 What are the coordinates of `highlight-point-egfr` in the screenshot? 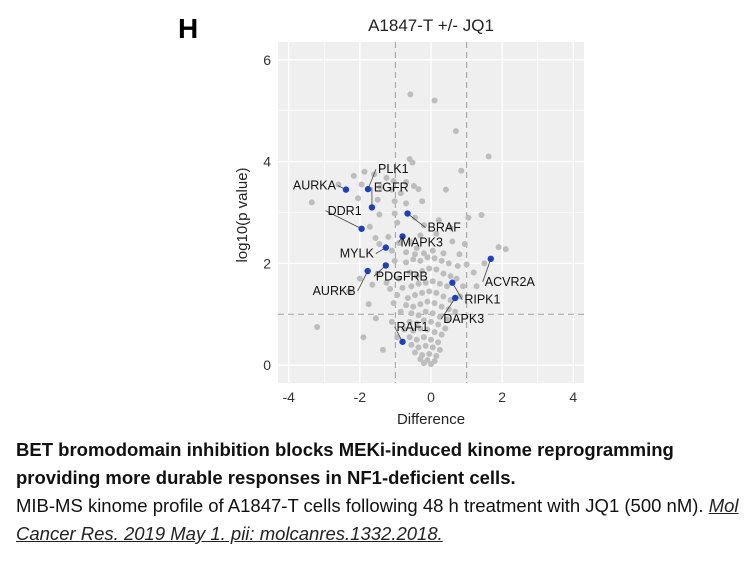 It's located at (372, 207).